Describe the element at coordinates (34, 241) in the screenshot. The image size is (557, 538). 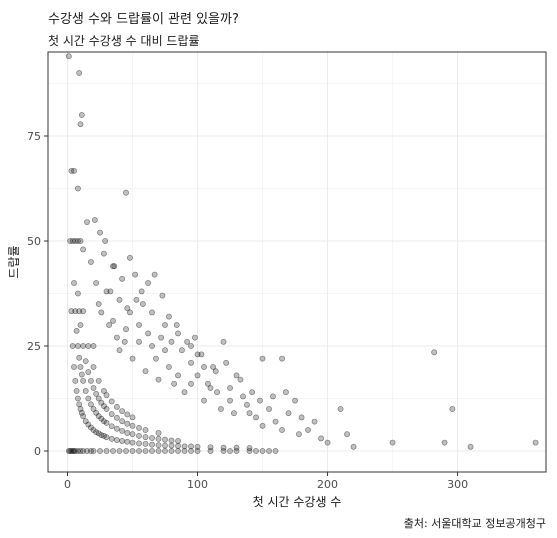
I see `y-tick-label: 50` at that location.